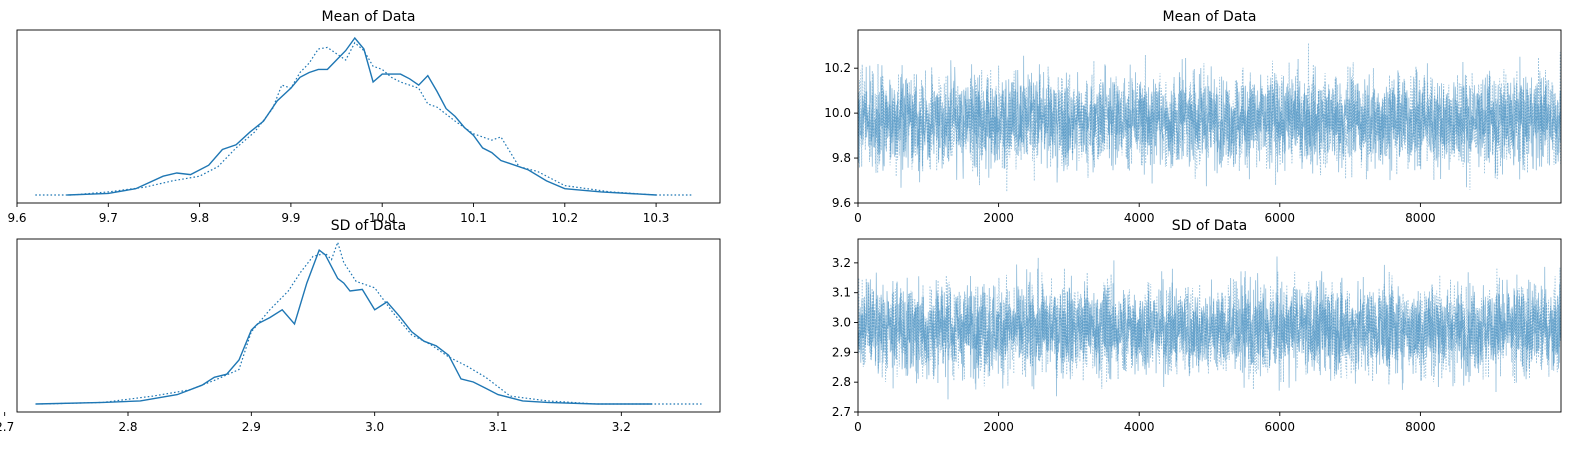 Image resolution: width=1578 pixels, height=449 pixels. I want to click on x-tick-label: 10.2, so click(564, 218).